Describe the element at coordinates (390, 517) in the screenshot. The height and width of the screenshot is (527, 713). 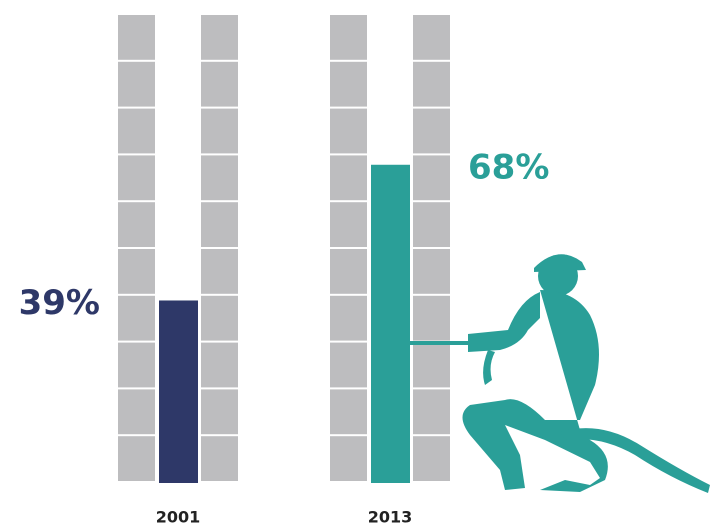
I see `x-tick-label: 2013` at that location.